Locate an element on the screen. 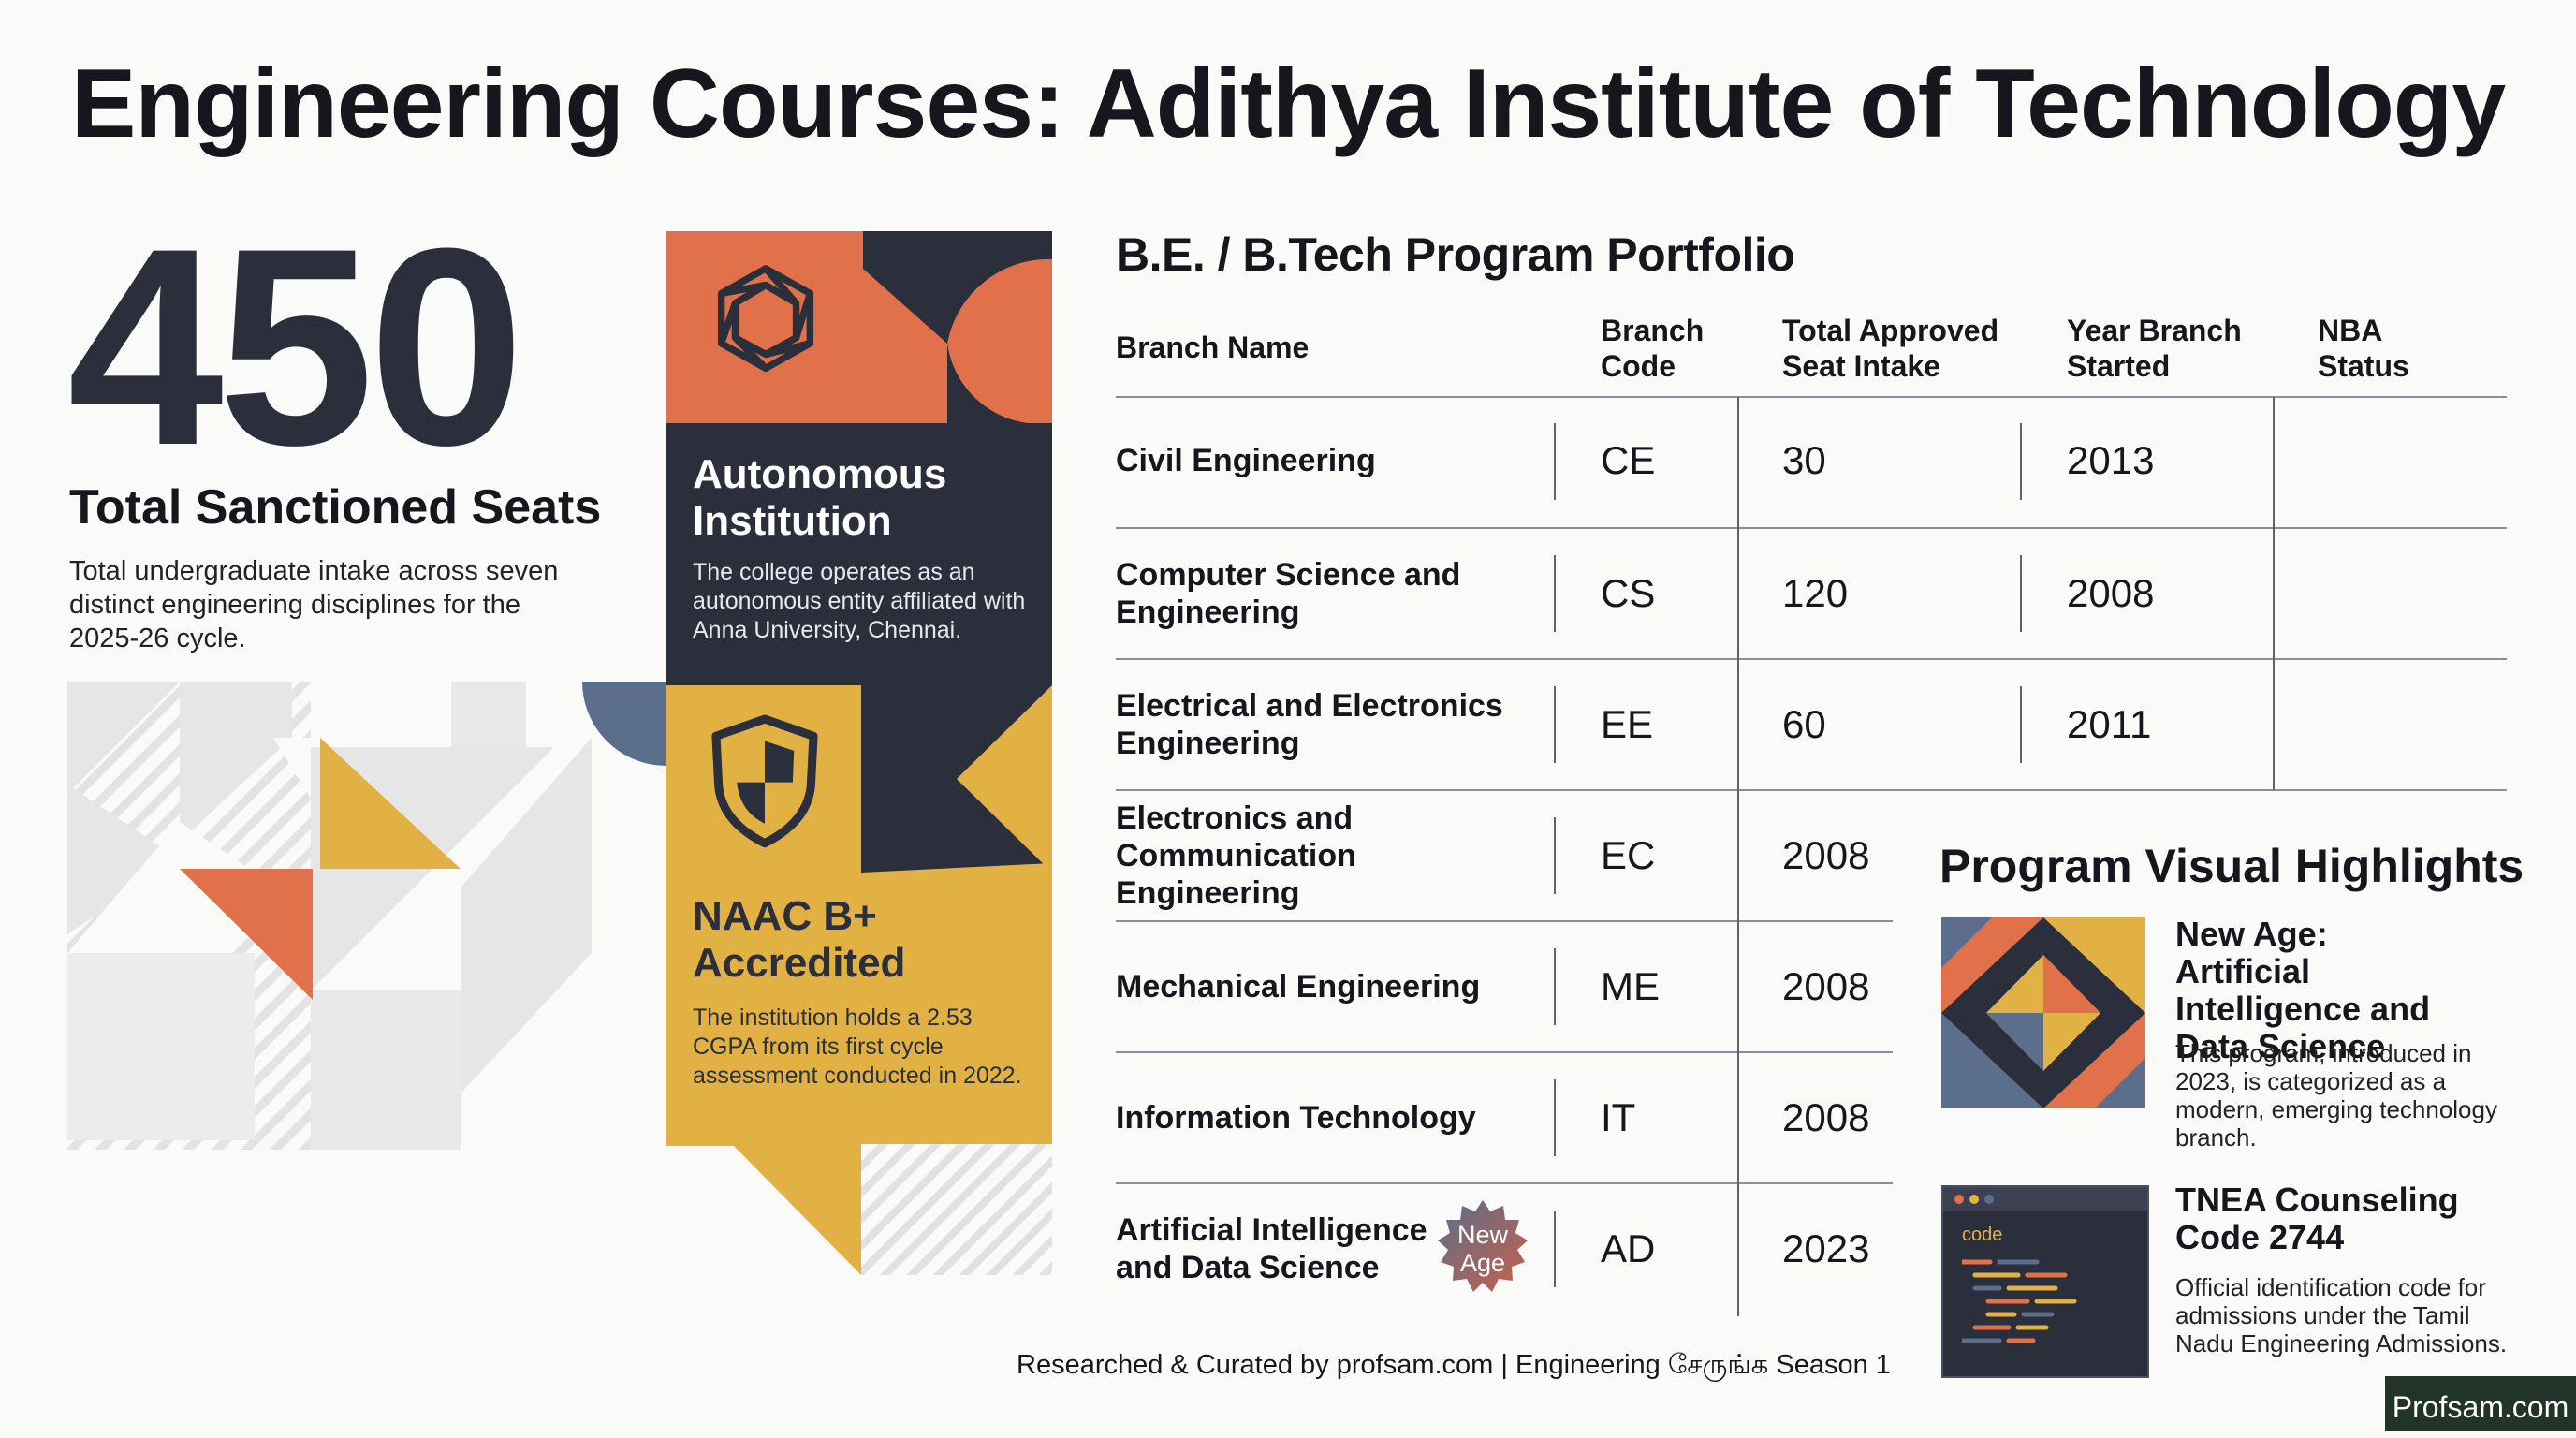 This screenshot has height=1438, width=2576. row-aids-intake: 2023 is located at coordinates (1826, 1248).